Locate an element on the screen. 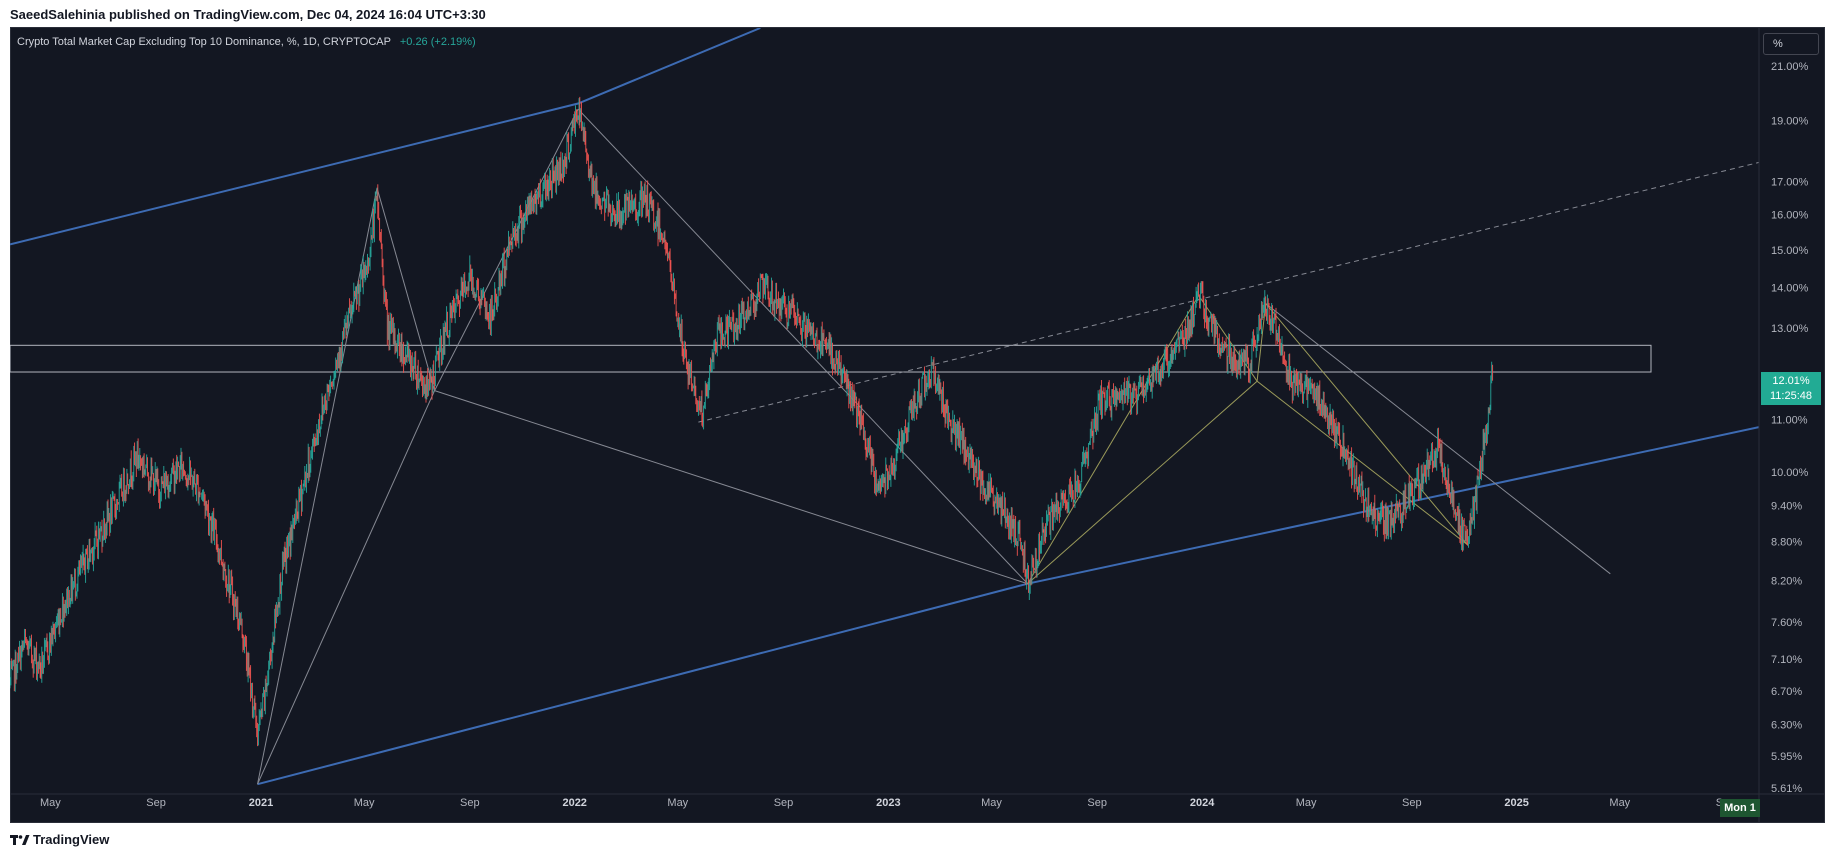 The image size is (1835, 857). upper-channel-line is located at coordinates (385, 137).